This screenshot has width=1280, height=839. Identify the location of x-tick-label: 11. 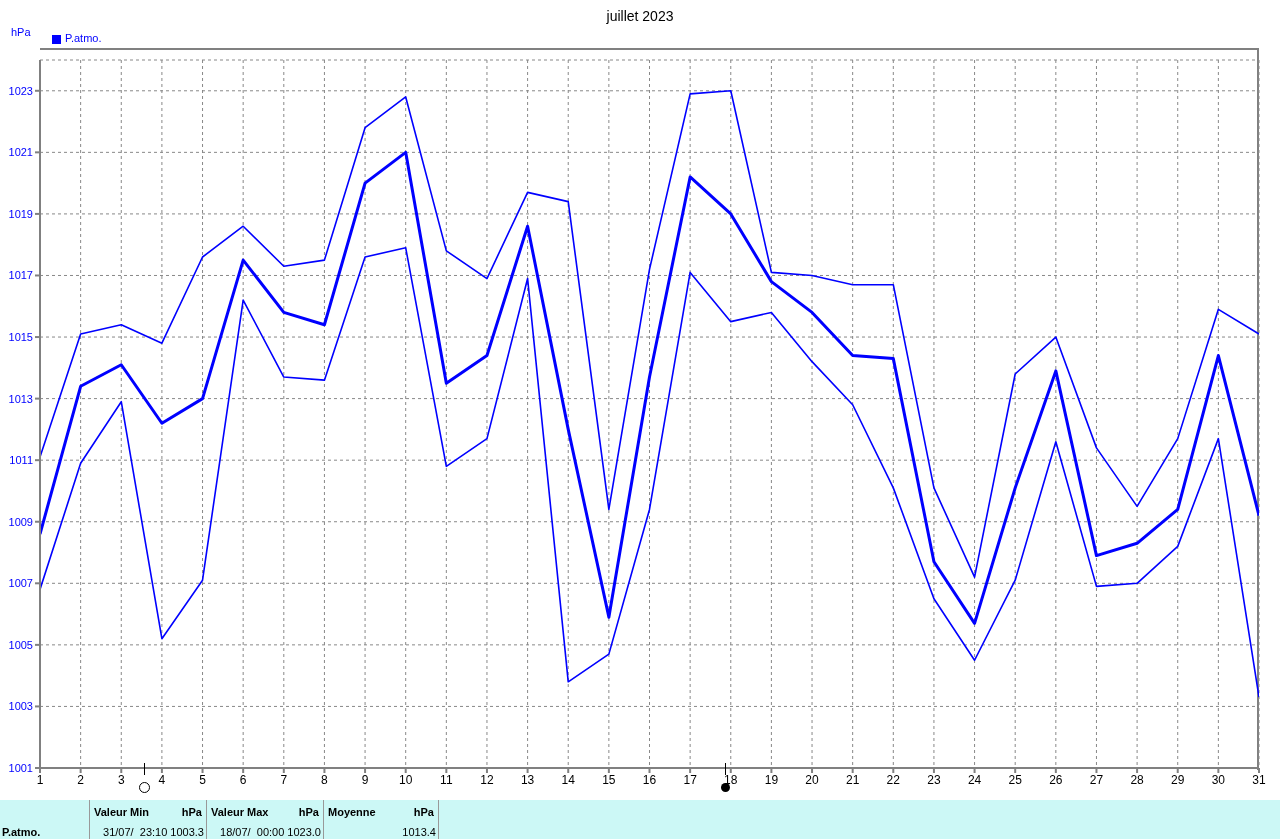
(446, 779).